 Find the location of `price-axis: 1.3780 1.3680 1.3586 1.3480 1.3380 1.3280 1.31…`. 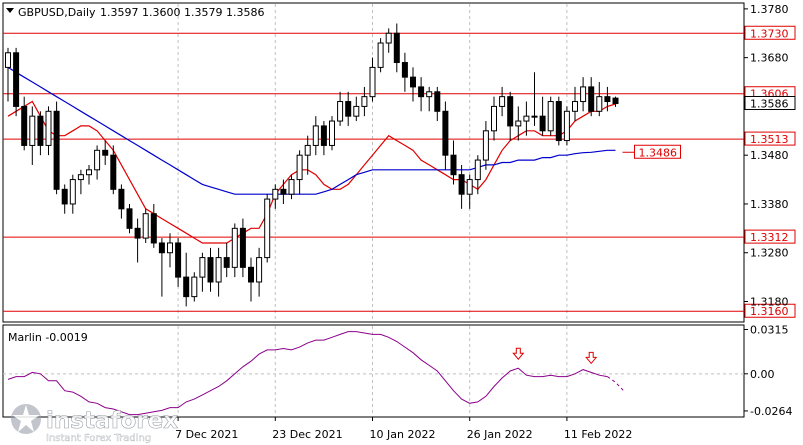

price-axis: 1.3780 1.3680 1.3586 1.3480 1.3380 1.3280 1.31… is located at coordinates (770, 210).